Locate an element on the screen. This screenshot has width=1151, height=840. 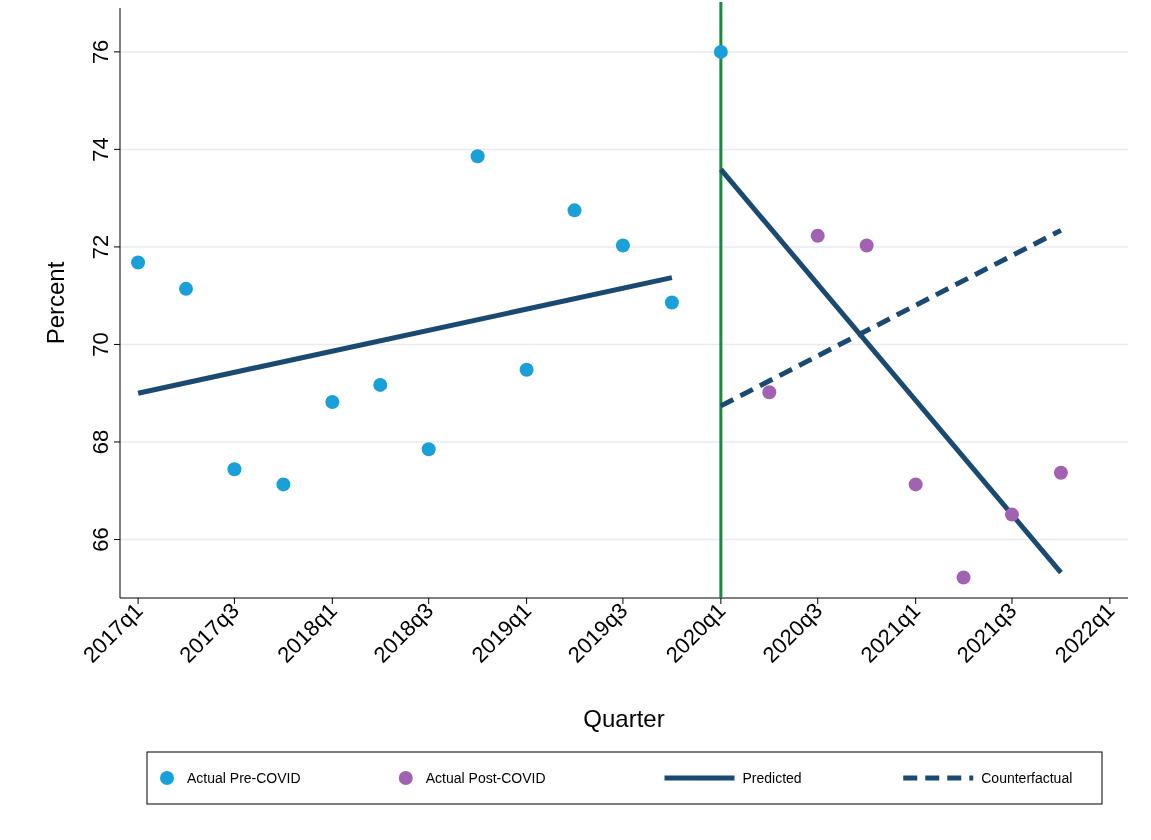
y-tick-label: 74 is located at coordinates (100, 149).